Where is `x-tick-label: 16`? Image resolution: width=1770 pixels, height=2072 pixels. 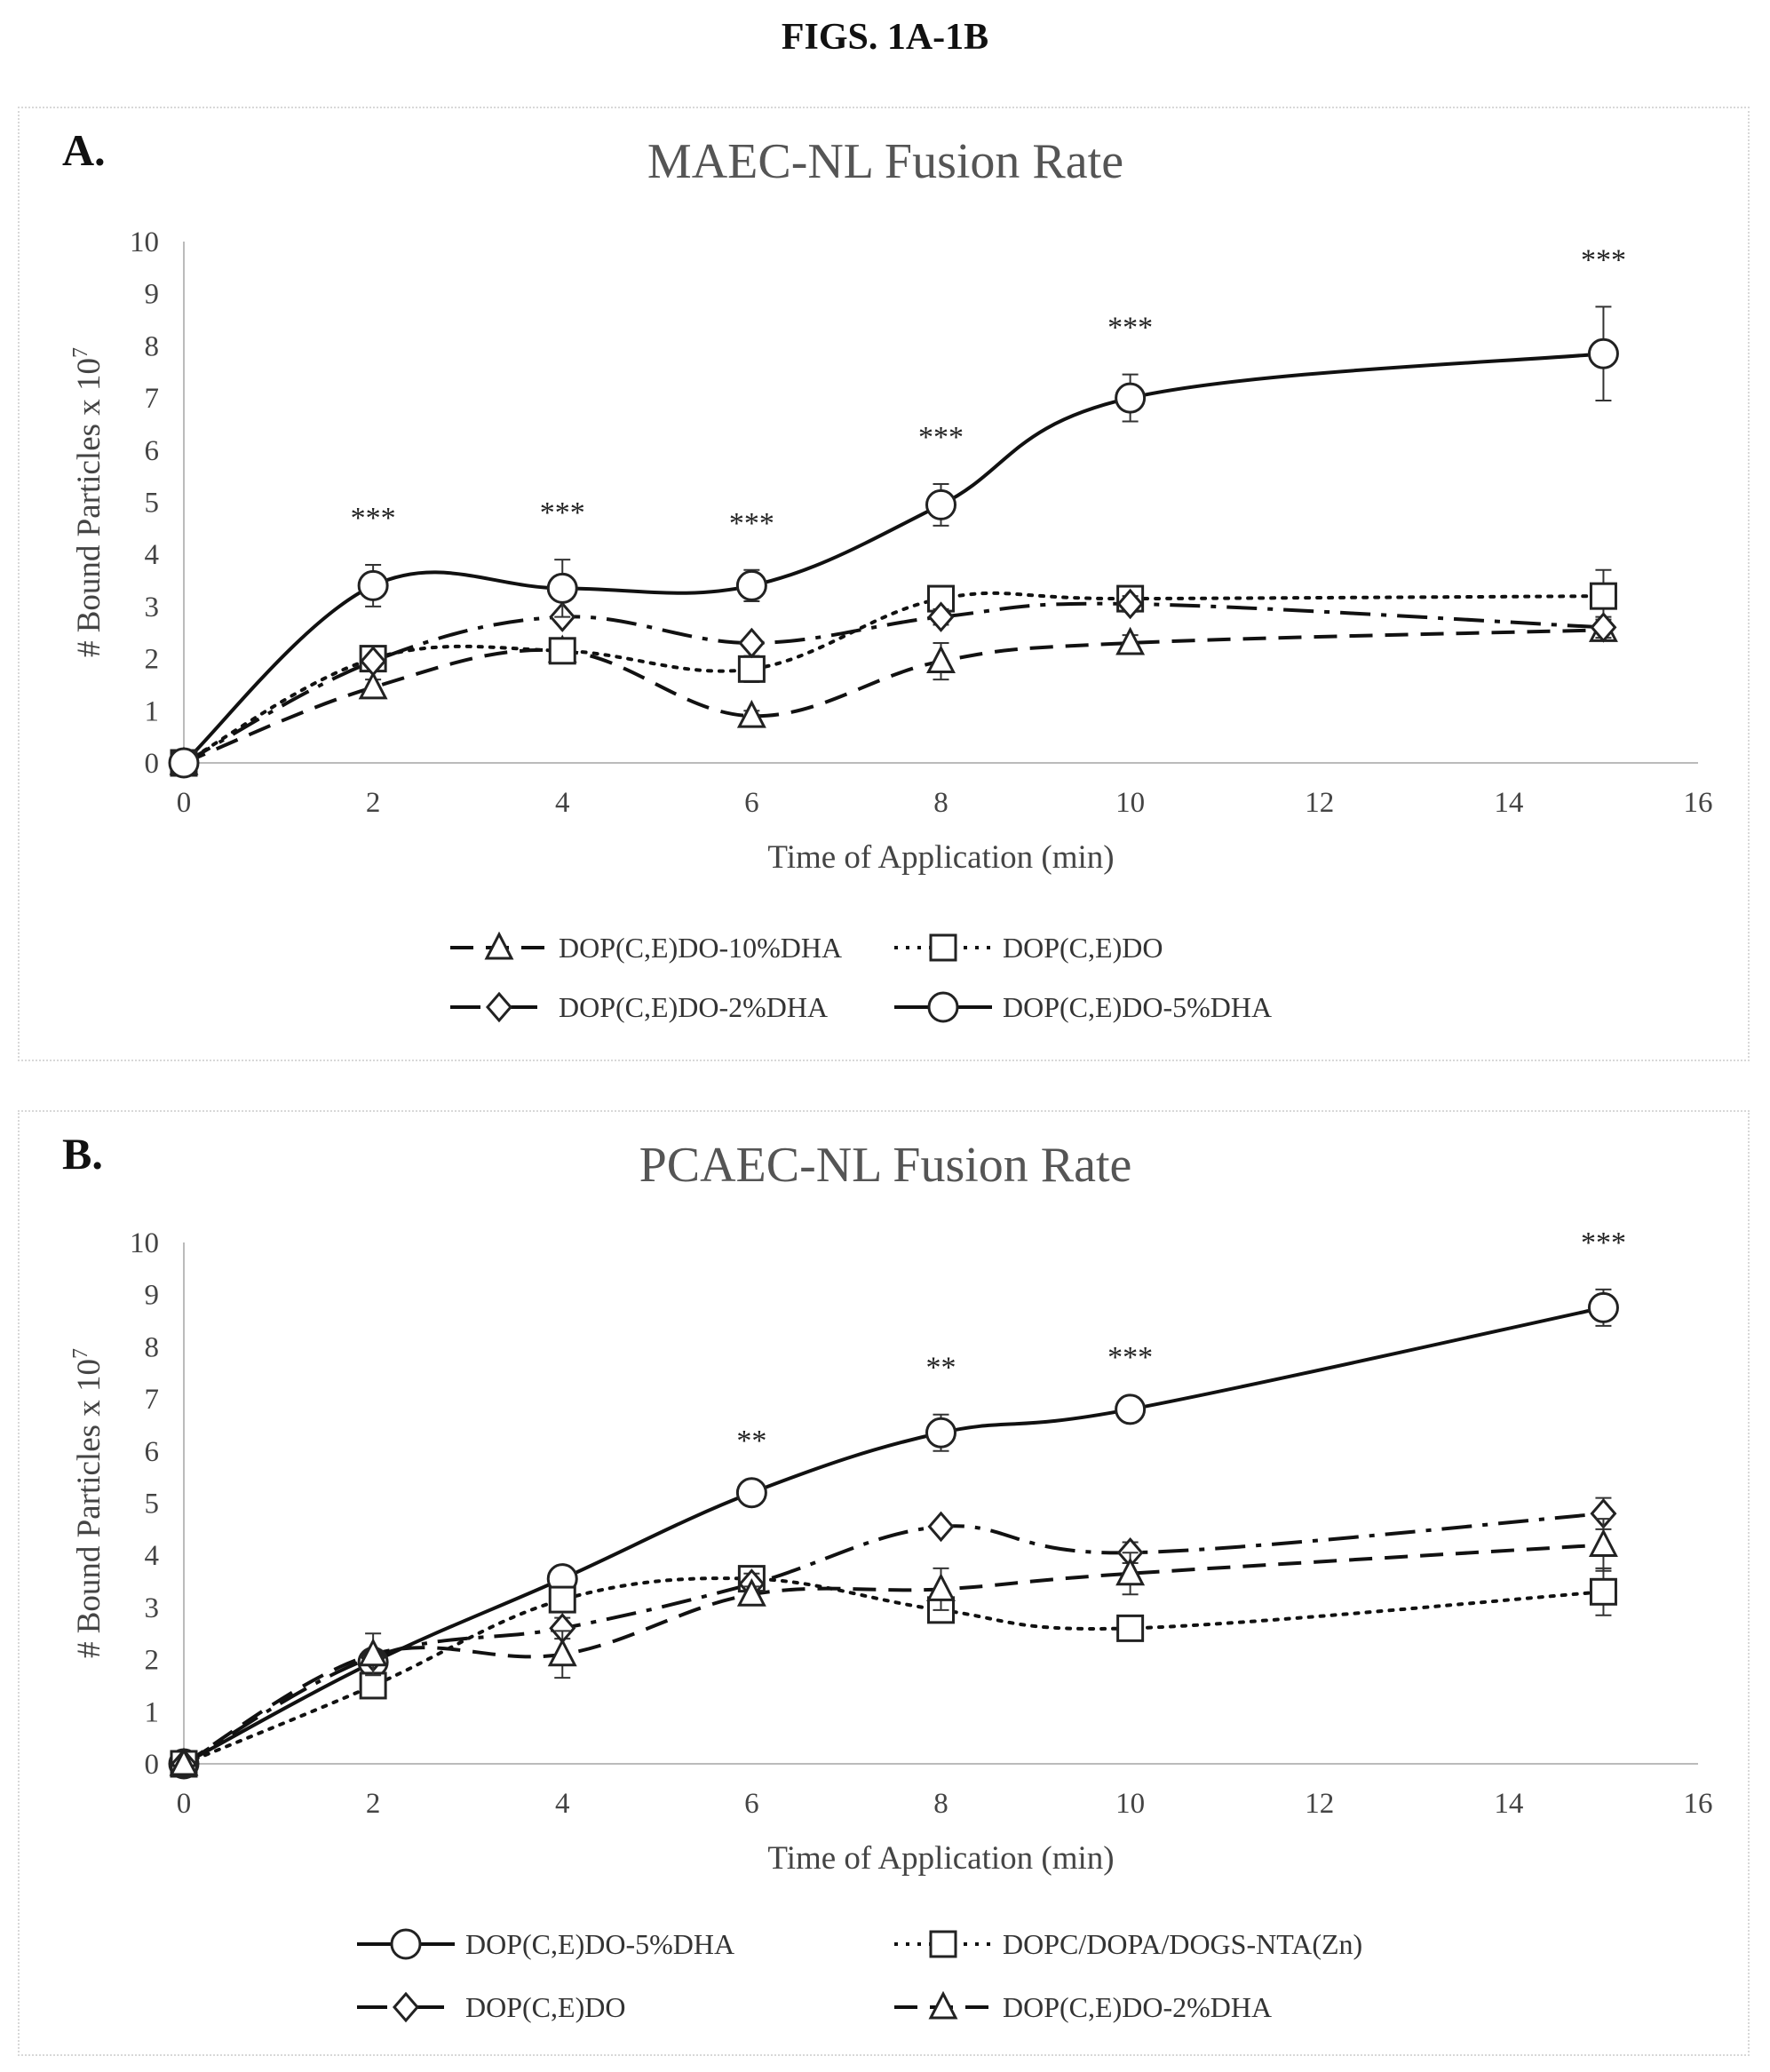 x-tick-label: 16 is located at coordinates (1698, 803).